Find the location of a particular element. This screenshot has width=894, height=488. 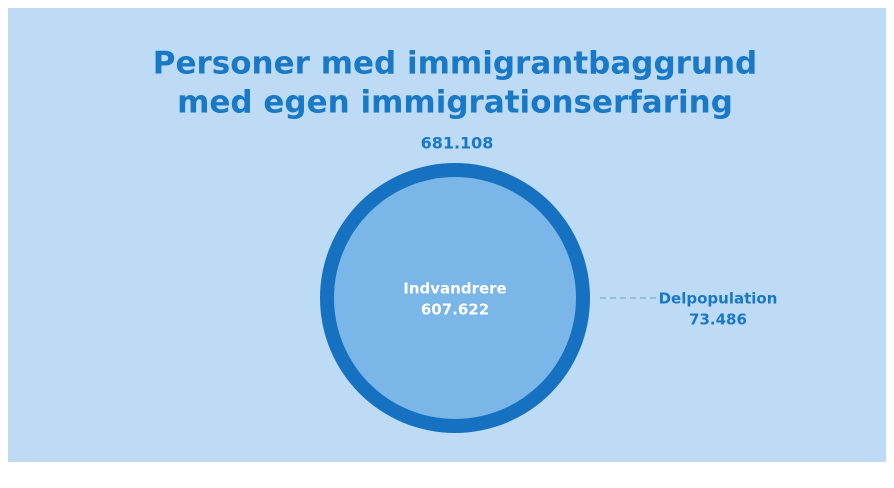

title-line: med egen immigrationserfaring is located at coordinates (455, 103).